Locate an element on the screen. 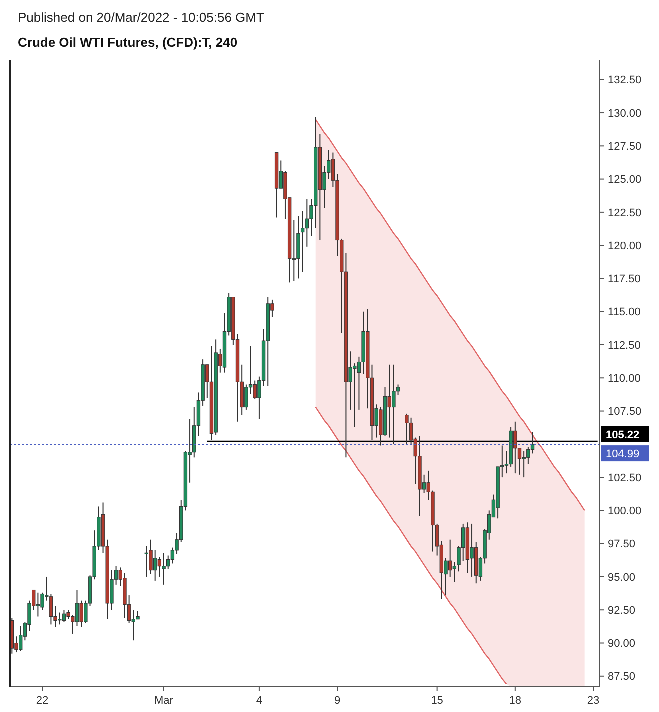  x-tick-label: 9 is located at coordinates (337, 701).